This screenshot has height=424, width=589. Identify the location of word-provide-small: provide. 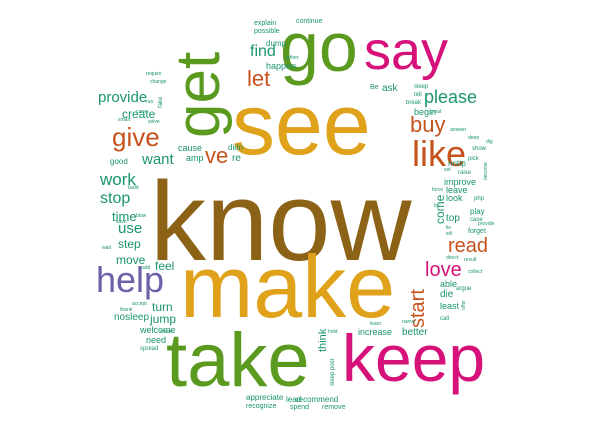
(486, 224).